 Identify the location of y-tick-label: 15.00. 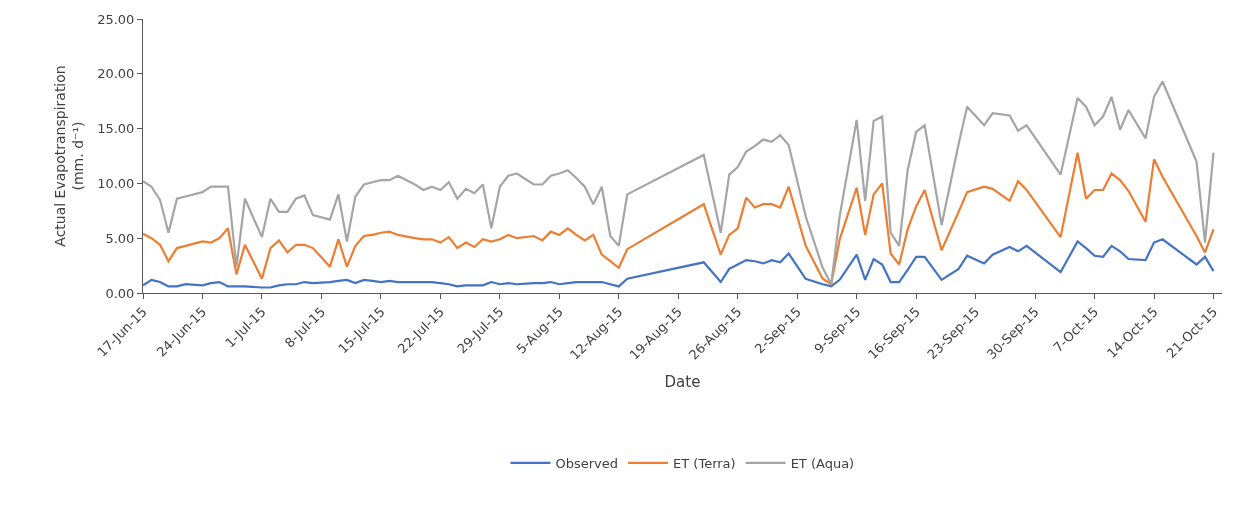
(116, 129).